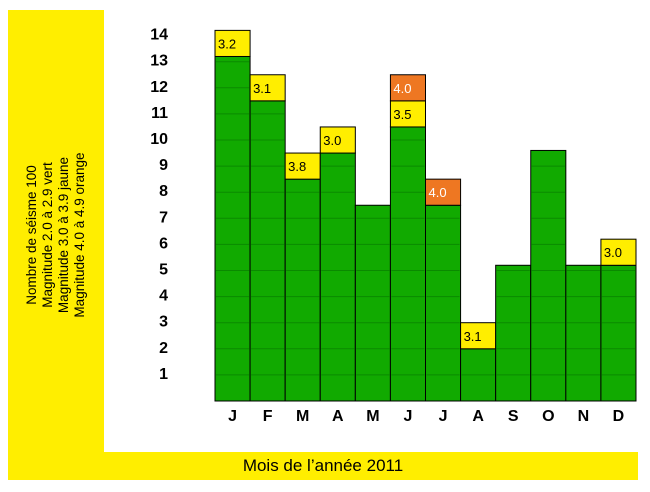 The width and height of the screenshot is (650, 492). What do you see at coordinates (163, 348) in the screenshot?
I see `y-tick-label: 2` at bounding box center [163, 348].